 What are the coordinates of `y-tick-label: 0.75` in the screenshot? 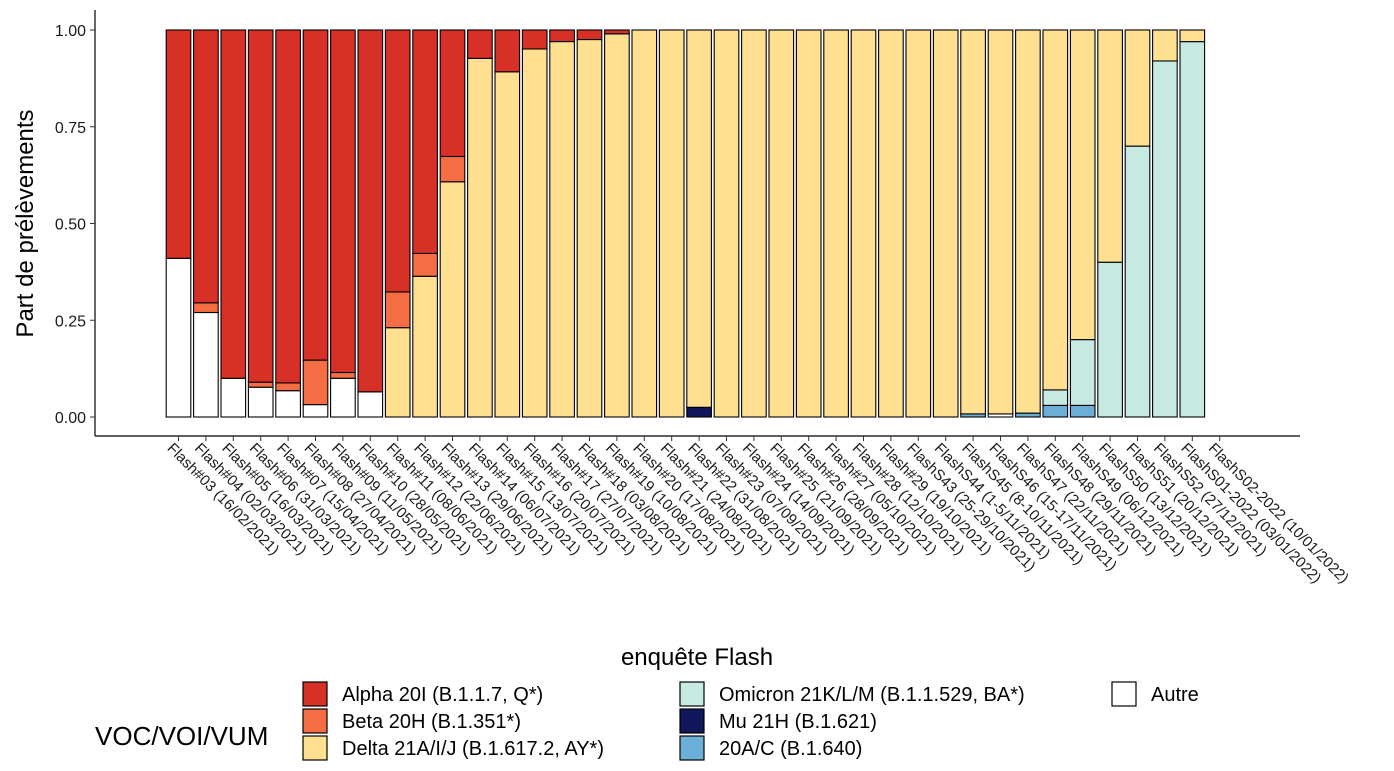 It's located at (70, 128).